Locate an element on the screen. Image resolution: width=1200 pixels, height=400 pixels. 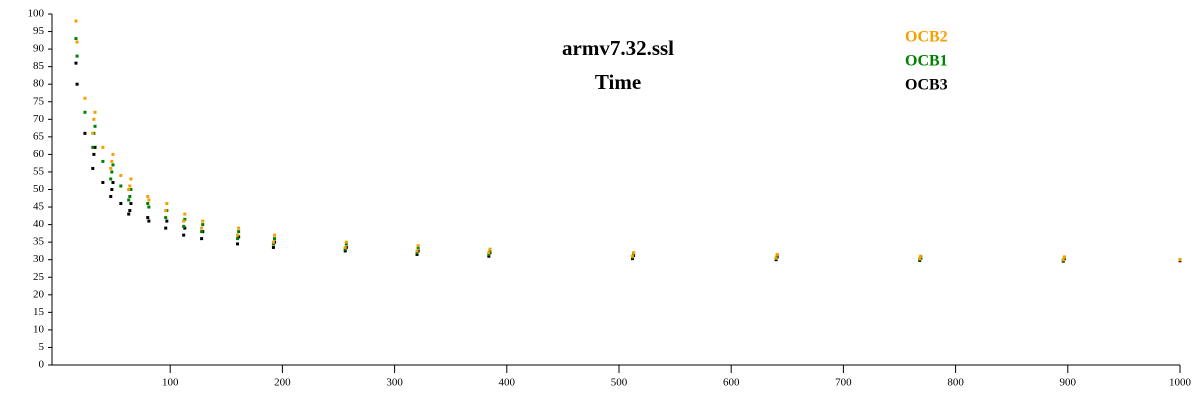
y-tick-label: 35 is located at coordinates (39, 242).